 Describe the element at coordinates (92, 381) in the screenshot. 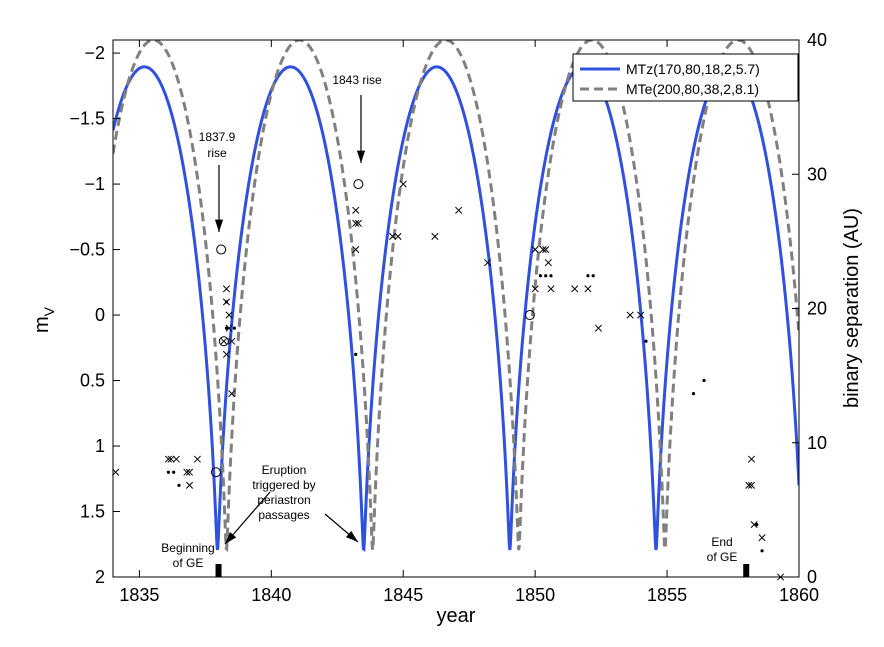

I see `y-tick-label: 0.5` at that location.